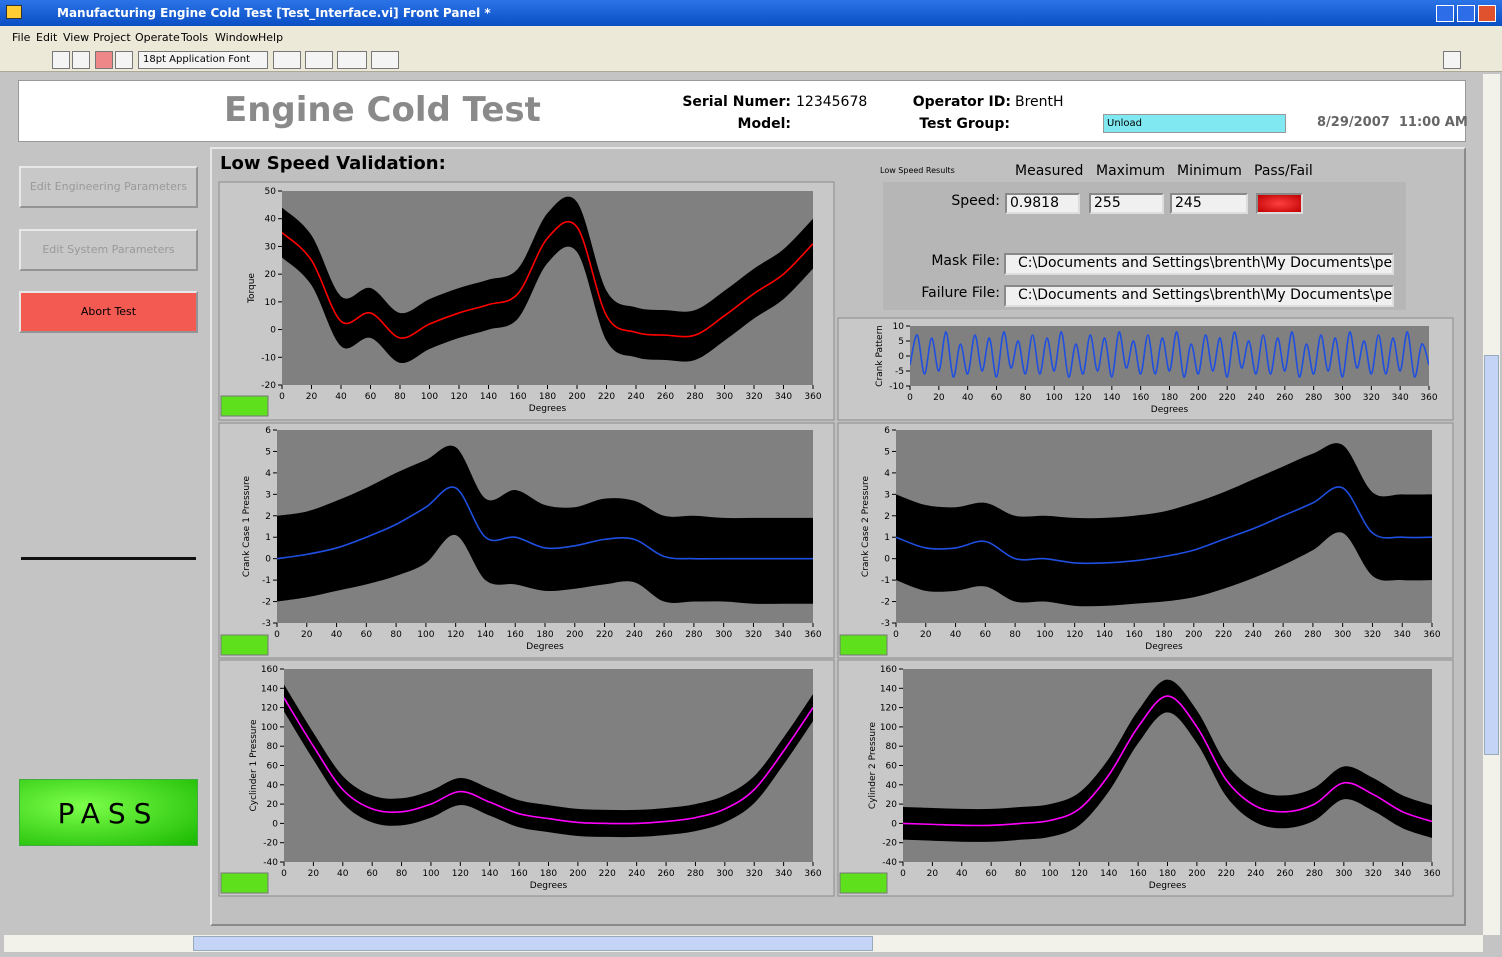  Describe the element at coordinates (268, 358) in the screenshot. I see `y-tick-label: -10` at that location.